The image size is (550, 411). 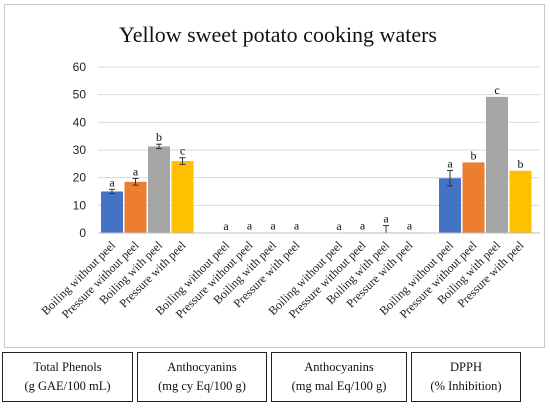 I want to click on chart-title: Yellow sweet potato cooking waters, so click(x=278, y=34).